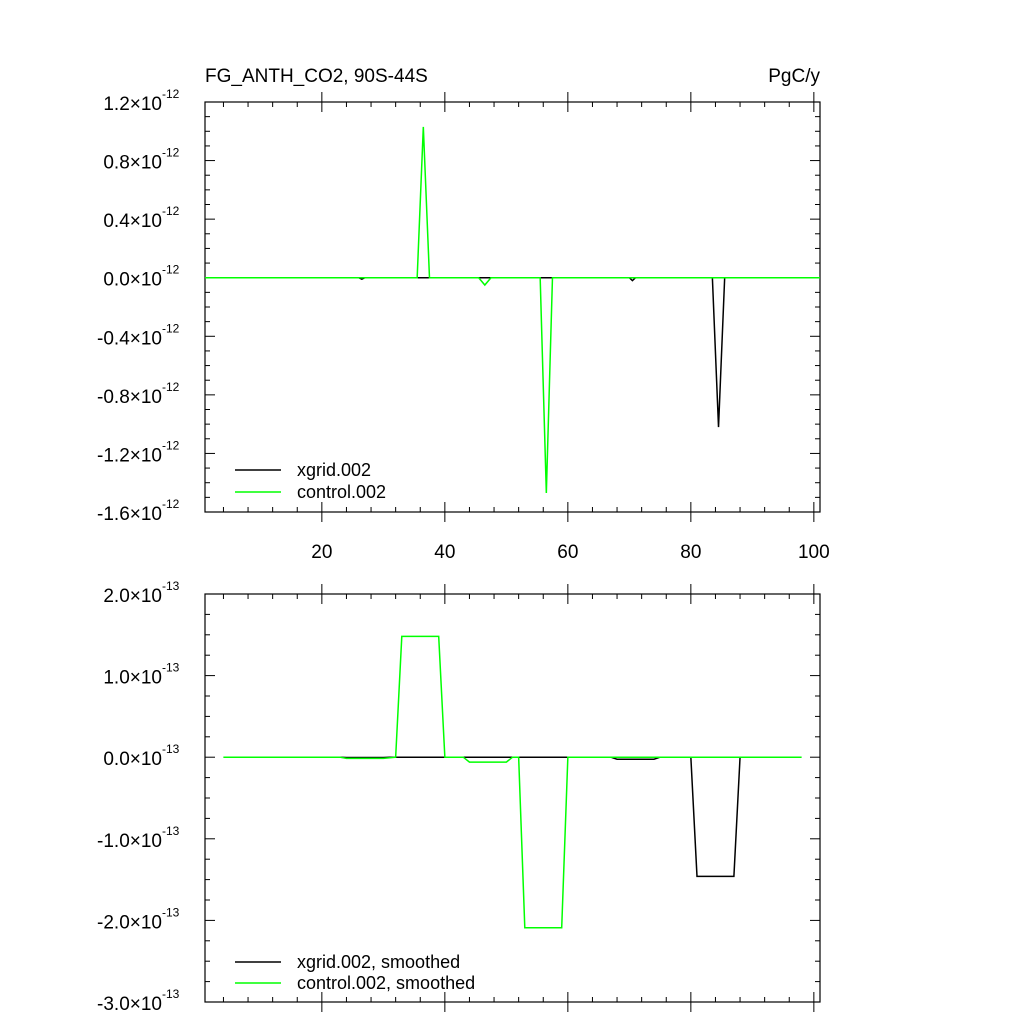 Image resolution: width=1024 pixels, height=1024 pixels. What do you see at coordinates (129, 455) in the screenshot?
I see `y-tick-label: -1.2×10` at bounding box center [129, 455].